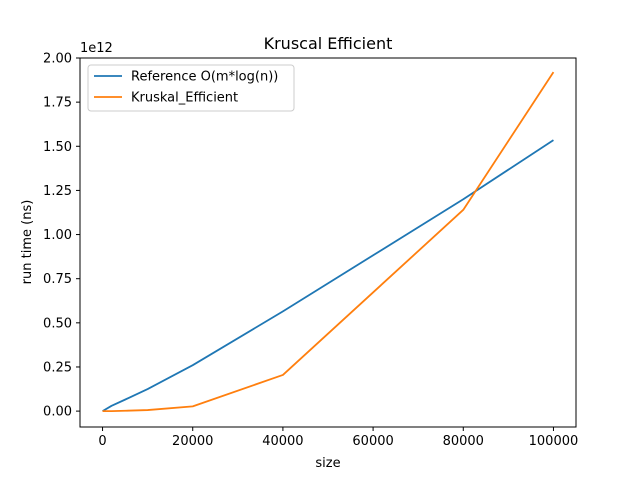 The height and width of the screenshot is (480, 640). I want to click on y-tick-label: 1.50, so click(57, 147).